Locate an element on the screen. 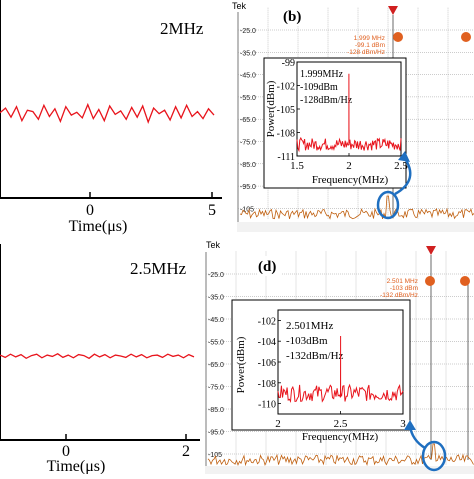 This screenshot has width=474, height=479. panel-d-inset-xlabel: Frequency(MHz) is located at coordinates (340, 437).